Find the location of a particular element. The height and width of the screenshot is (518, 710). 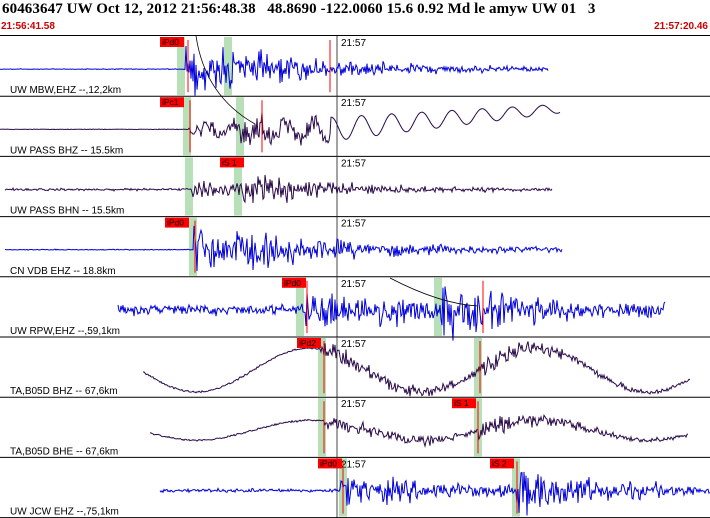

pick-label: iPd2 is located at coordinates (307, 343).